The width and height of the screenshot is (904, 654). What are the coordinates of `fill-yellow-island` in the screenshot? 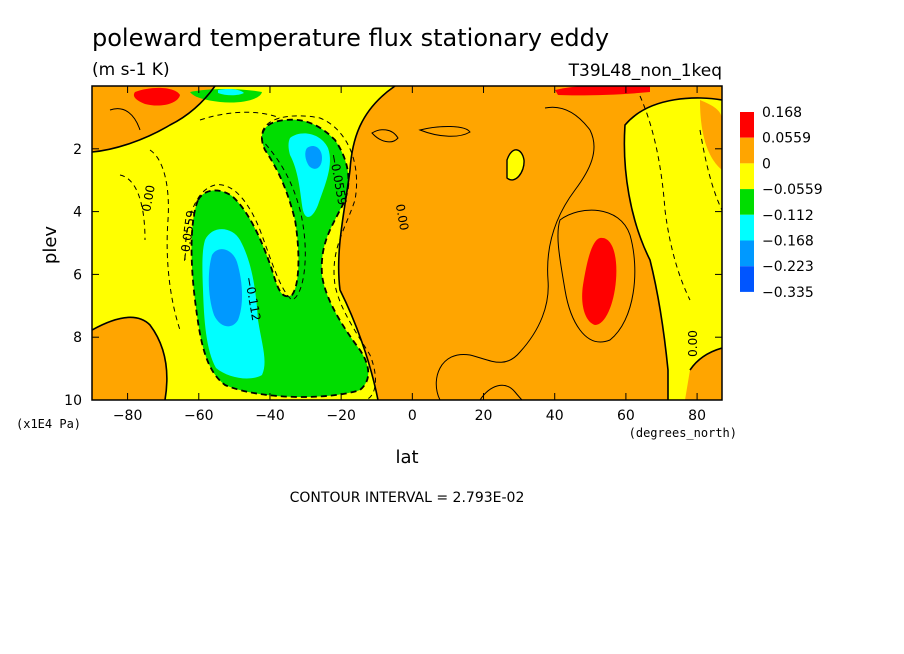 It's located at (516, 164).